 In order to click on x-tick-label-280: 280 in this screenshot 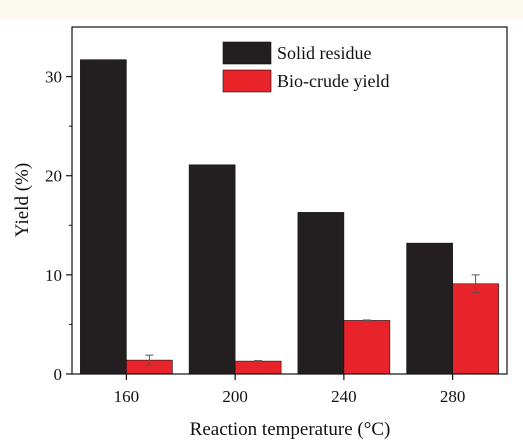, I will do `click(453, 396)`.